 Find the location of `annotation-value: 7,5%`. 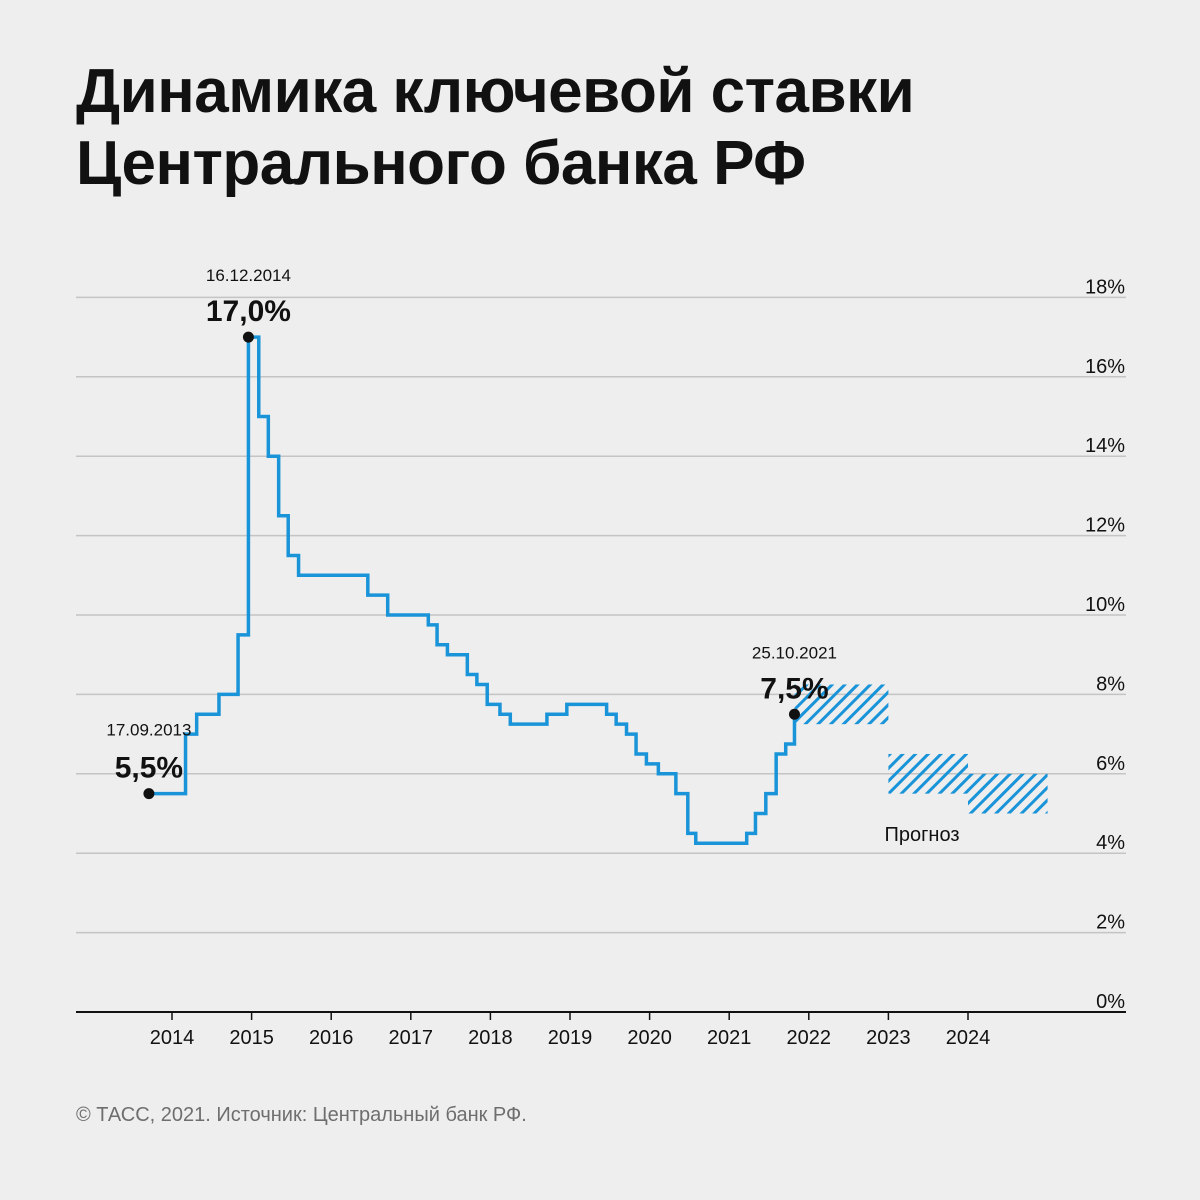

annotation-value: 7,5% is located at coordinates (794, 688).